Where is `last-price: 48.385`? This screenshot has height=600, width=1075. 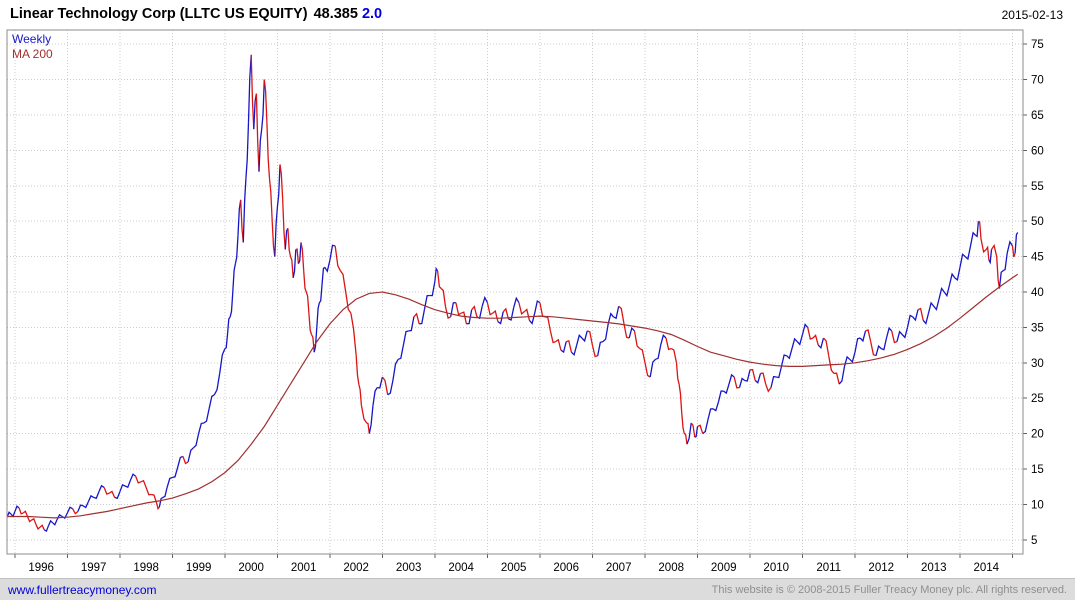 last-price: 48.385 is located at coordinates (335, 14).